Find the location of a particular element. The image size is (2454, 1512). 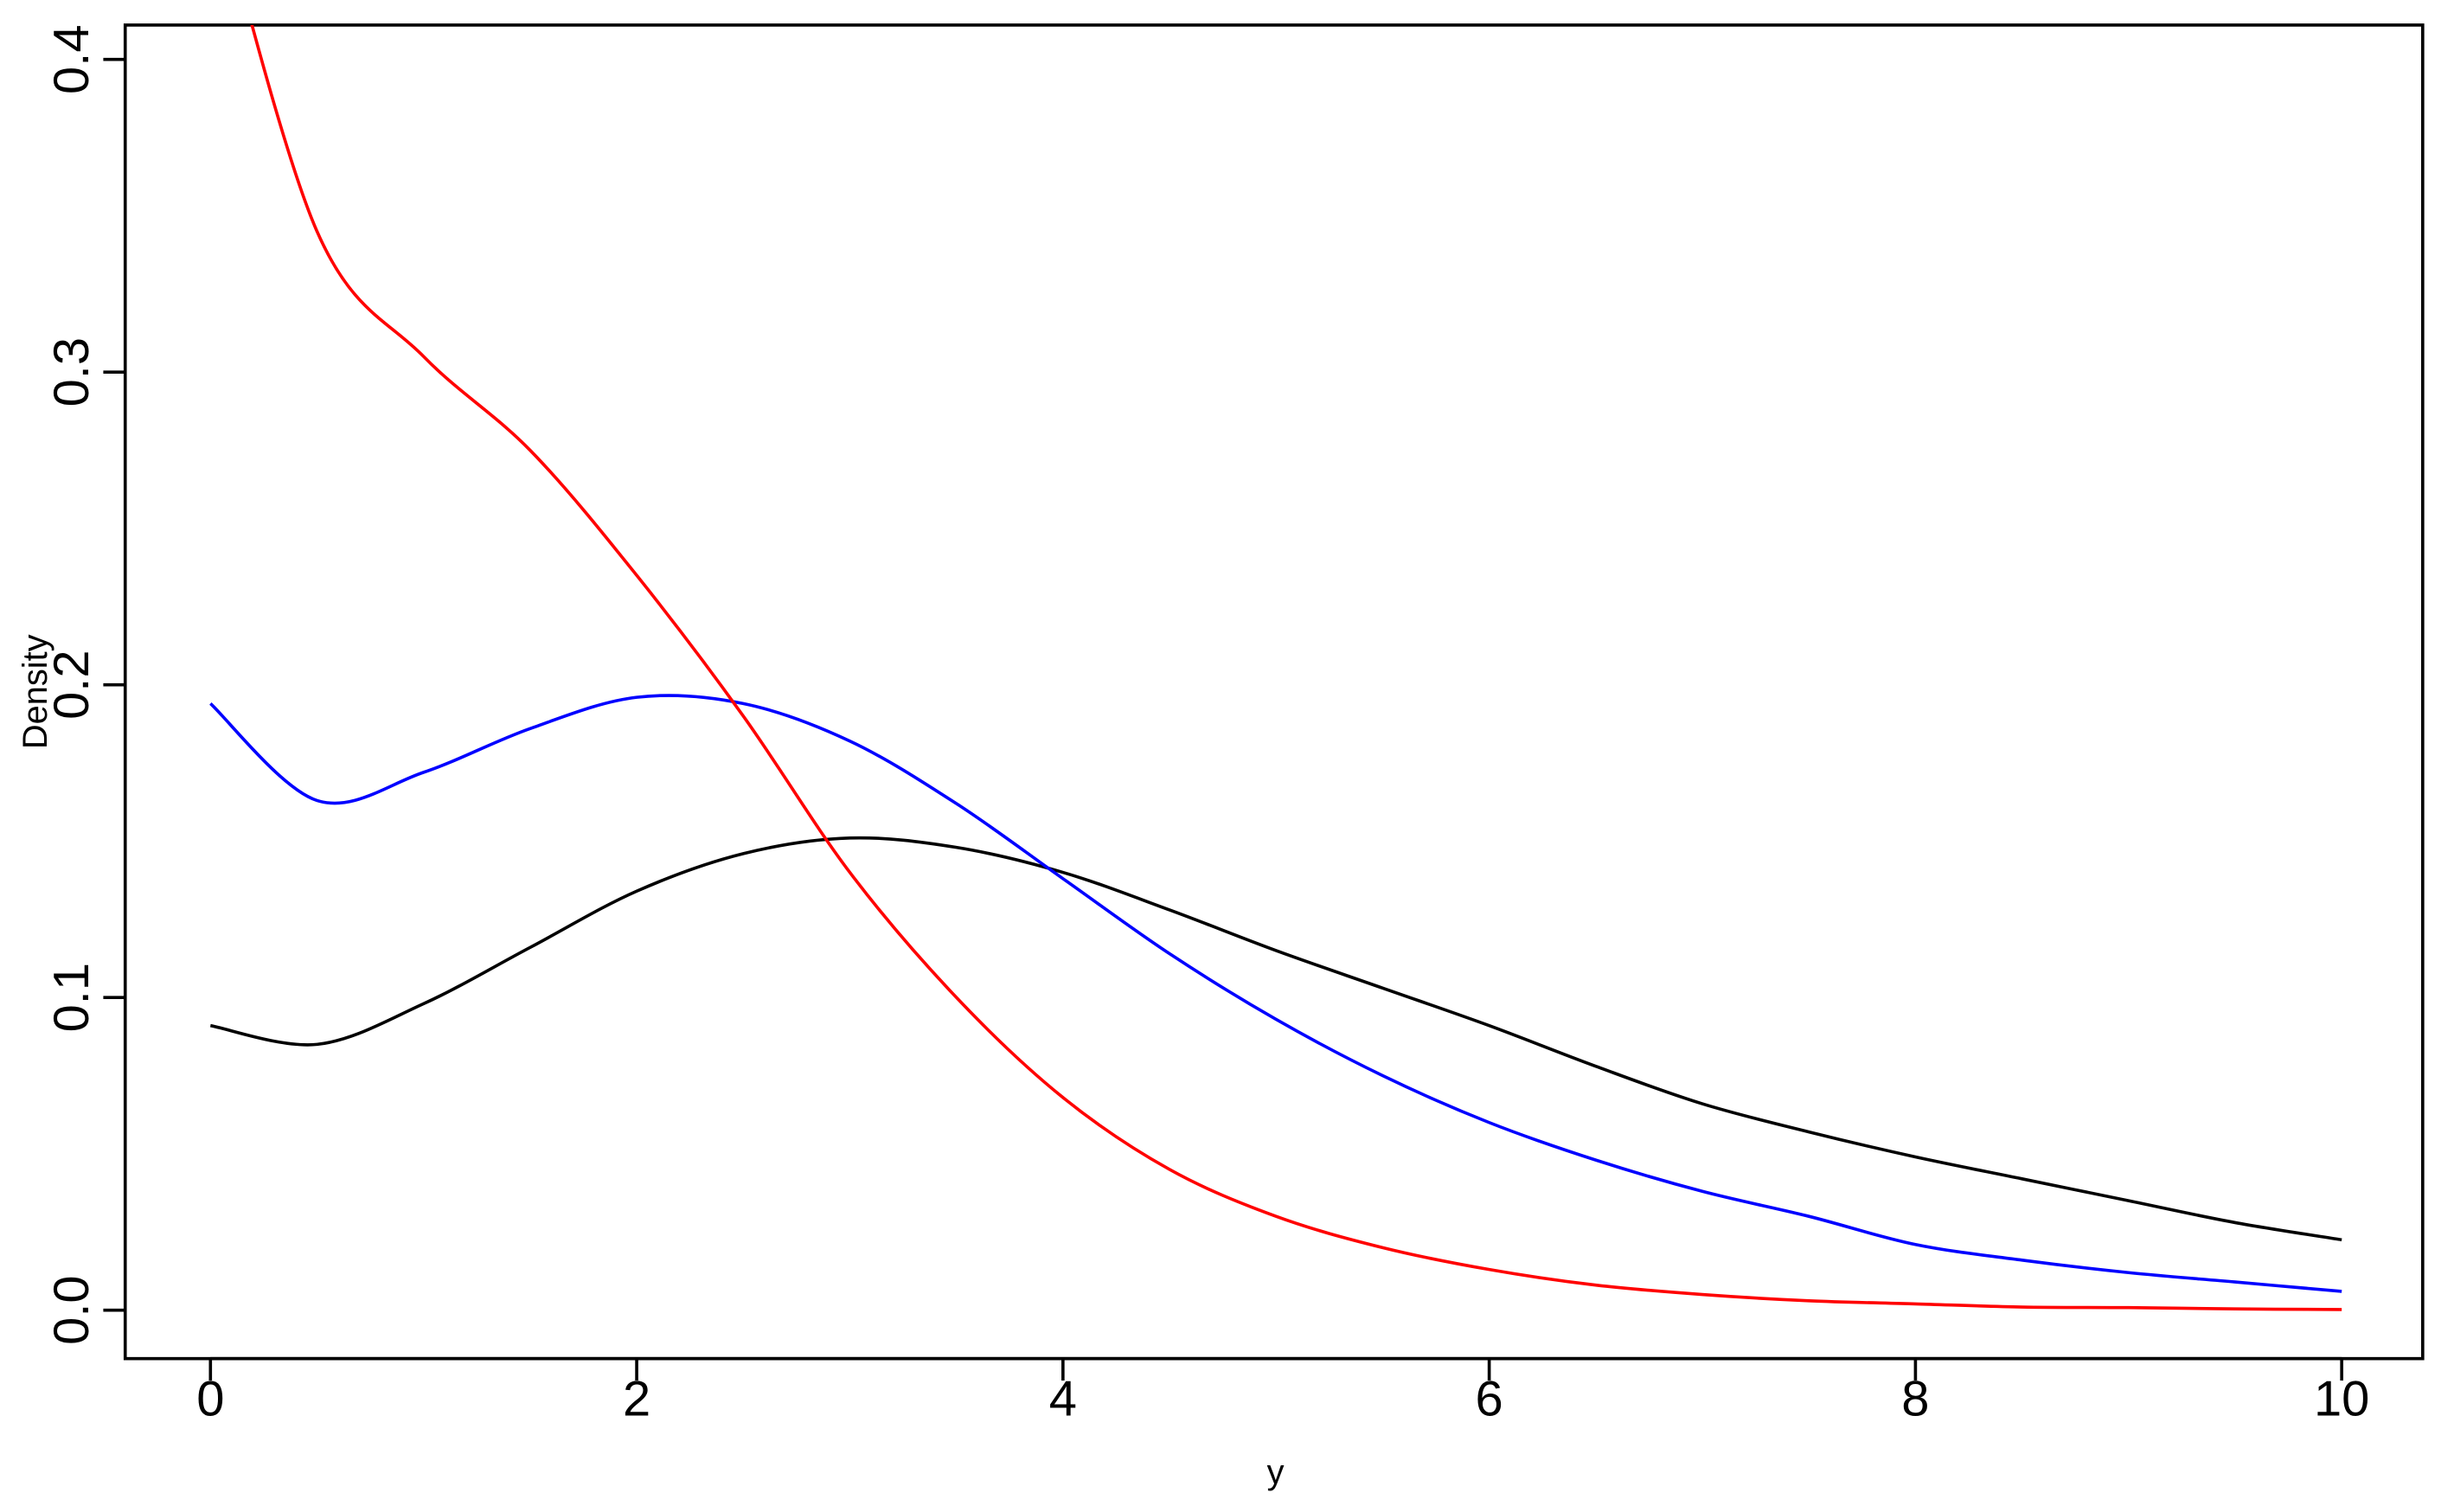

y-tick-label: 0.1 is located at coordinates (71, 997).